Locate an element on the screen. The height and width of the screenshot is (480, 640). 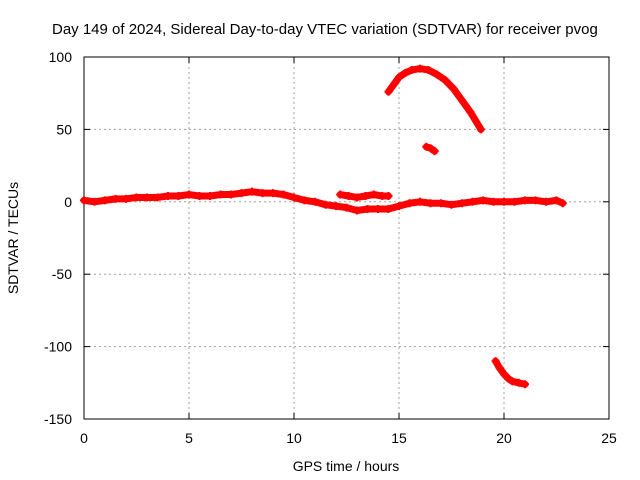
x-tick-label: 15 is located at coordinates (399, 438).